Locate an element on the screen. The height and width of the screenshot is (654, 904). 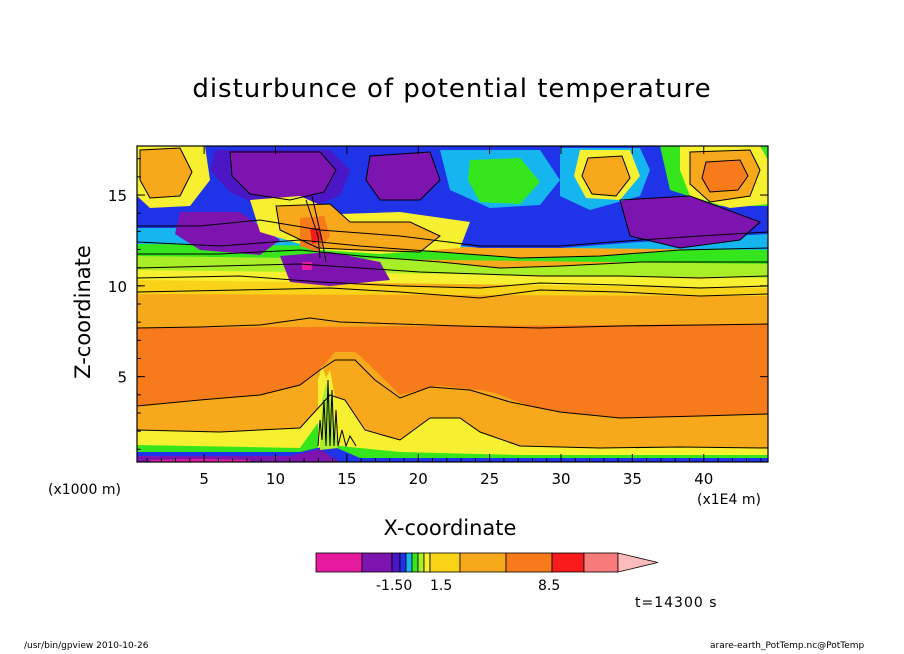
x-tick-label: 25 is located at coordinates (489, 479).